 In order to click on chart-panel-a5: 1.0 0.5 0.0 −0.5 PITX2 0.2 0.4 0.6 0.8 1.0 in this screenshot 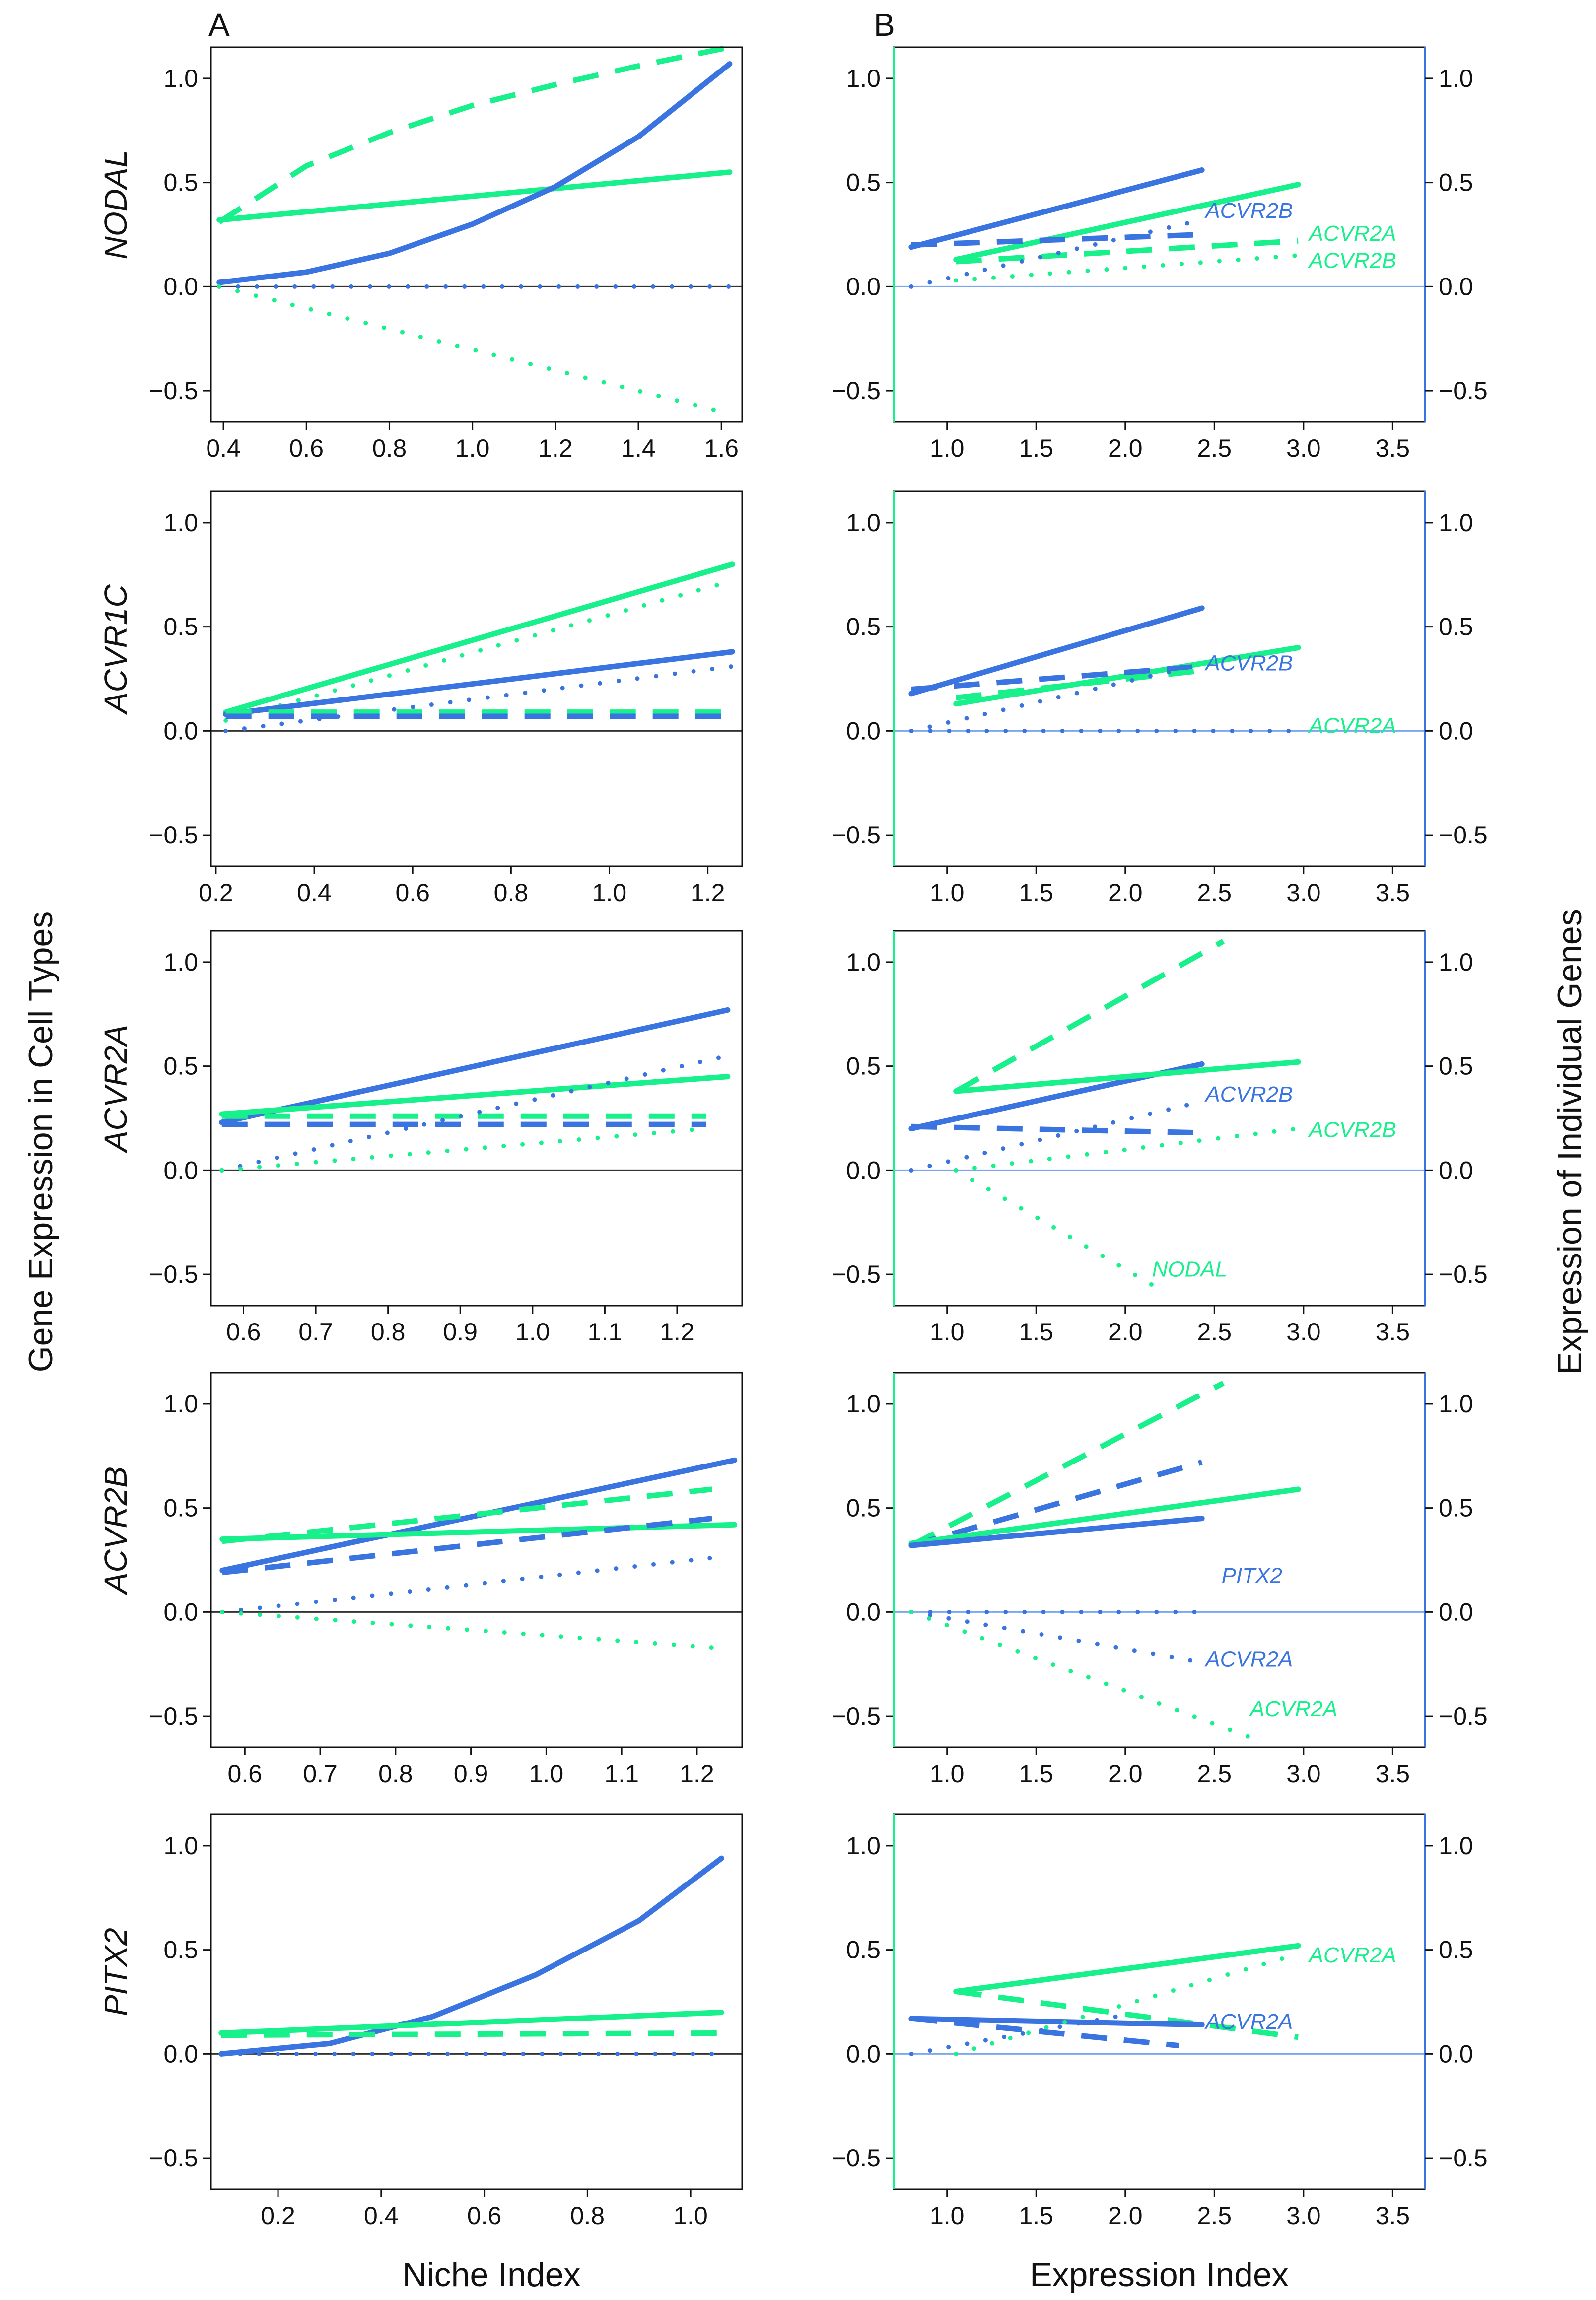, I will do `click(420, 2021)`.